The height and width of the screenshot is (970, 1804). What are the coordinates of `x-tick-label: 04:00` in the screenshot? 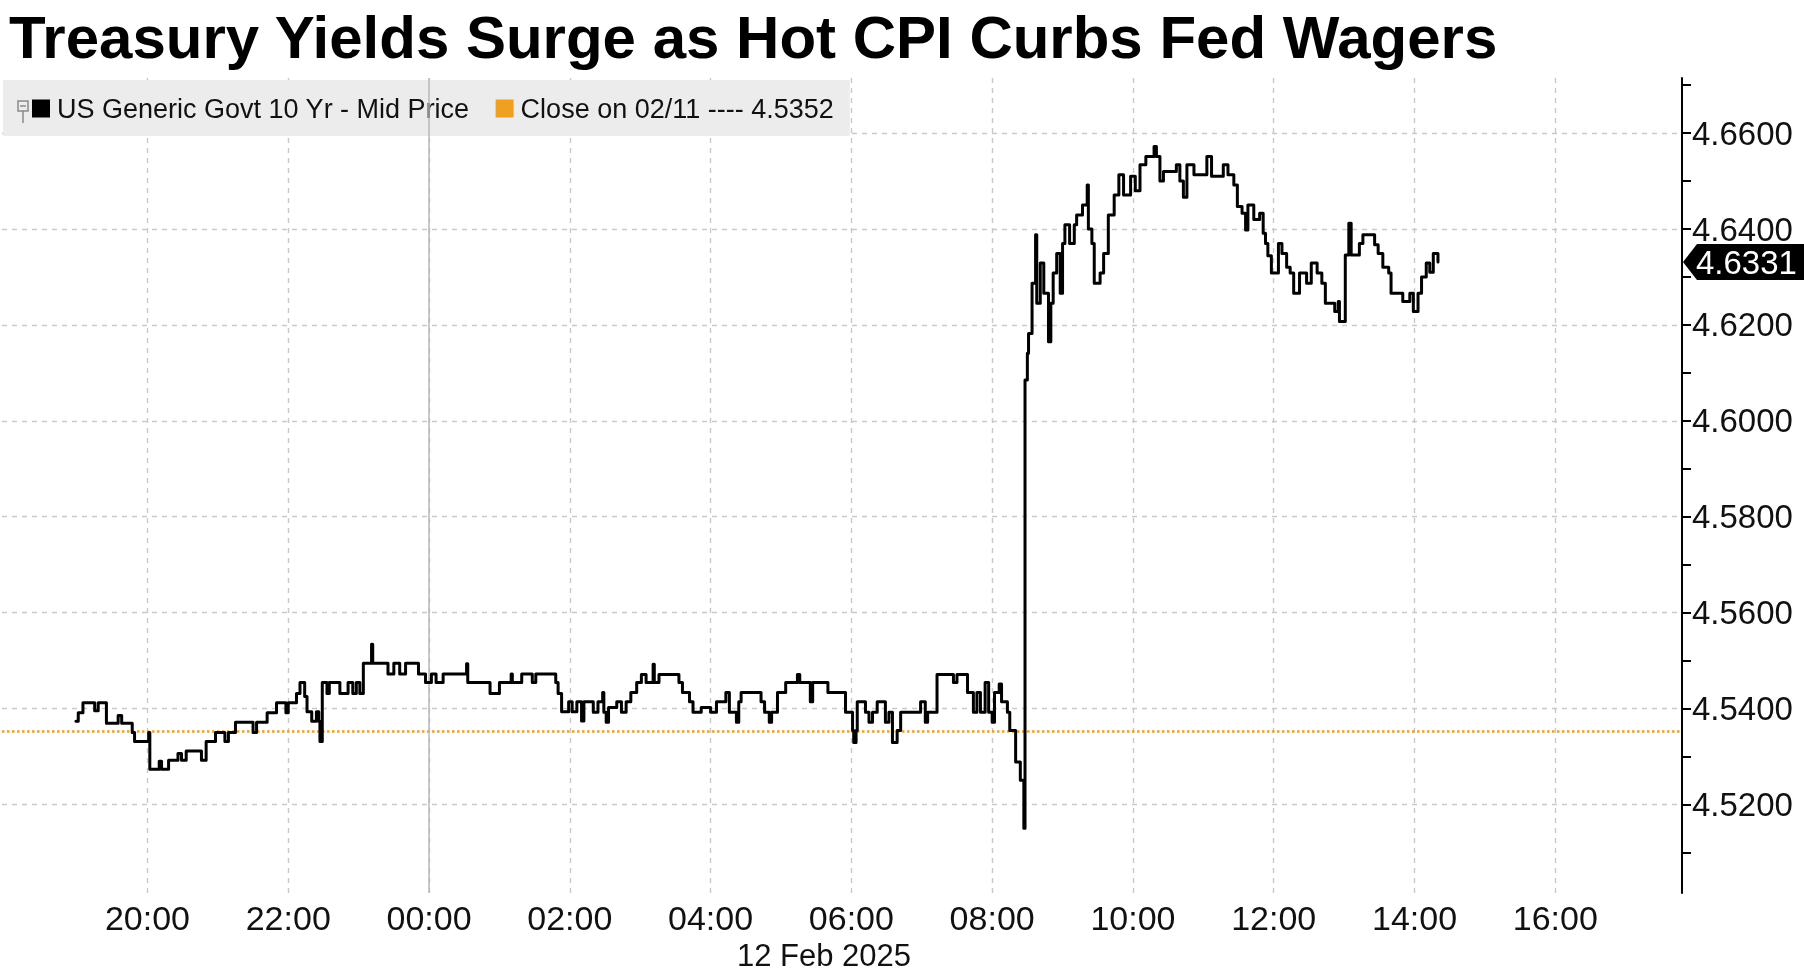 It's located at (711, 918).